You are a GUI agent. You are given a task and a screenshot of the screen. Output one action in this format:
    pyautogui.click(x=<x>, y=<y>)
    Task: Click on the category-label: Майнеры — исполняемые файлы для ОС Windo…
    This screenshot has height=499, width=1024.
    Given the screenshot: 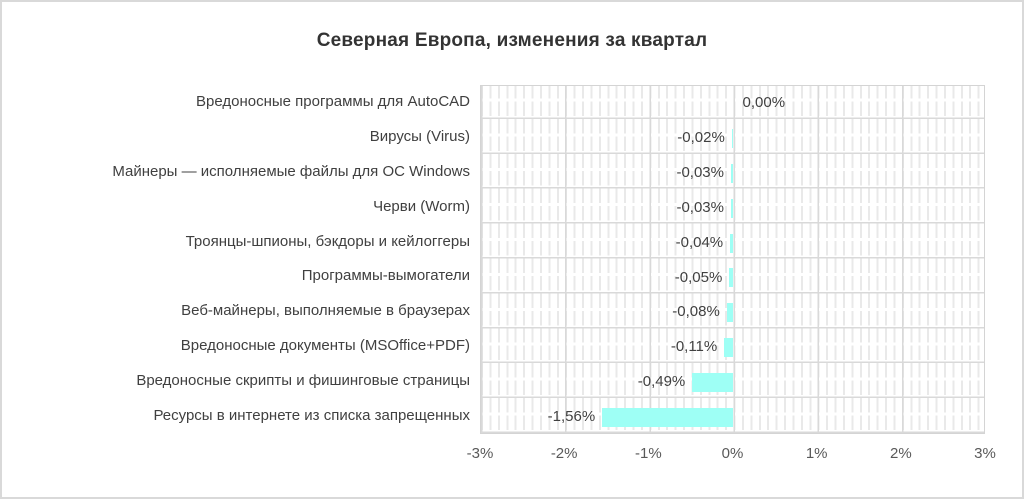 What is the action you would take?
    pyautogui.click(x=291, y=171)
    